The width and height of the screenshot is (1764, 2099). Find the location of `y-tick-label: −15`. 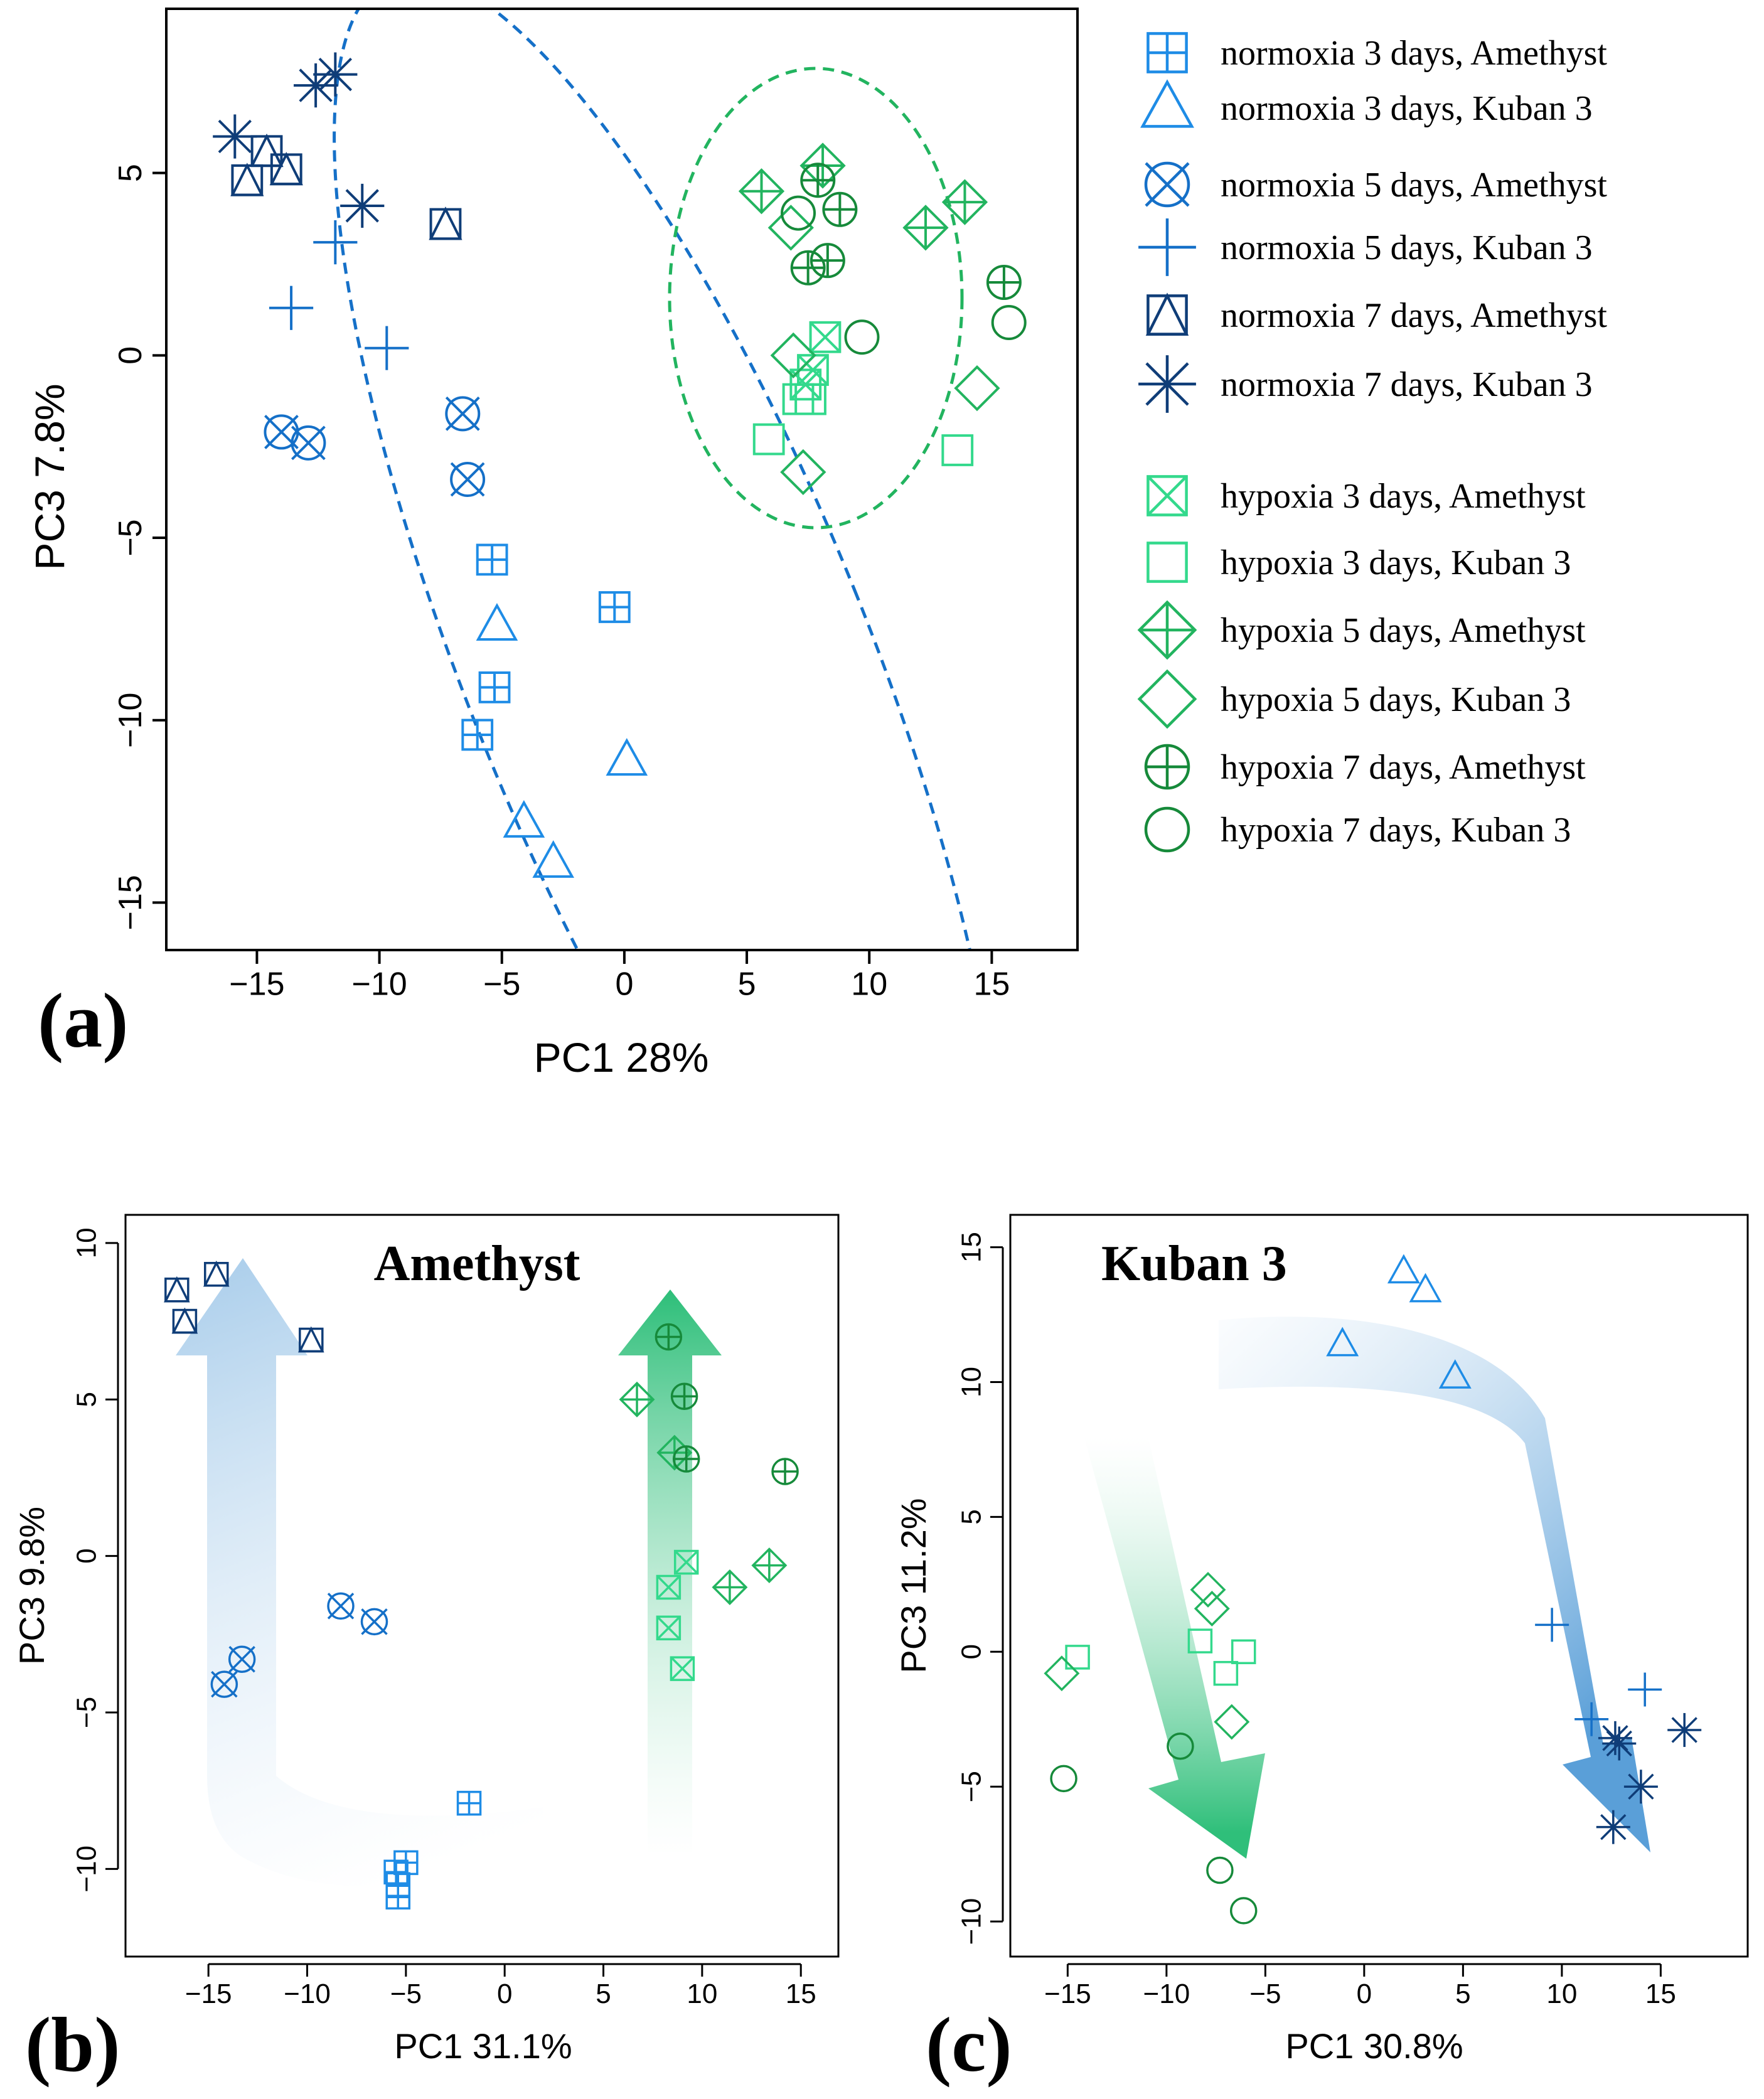

y-tick-label: −15 is located at coordinates (130, 903).